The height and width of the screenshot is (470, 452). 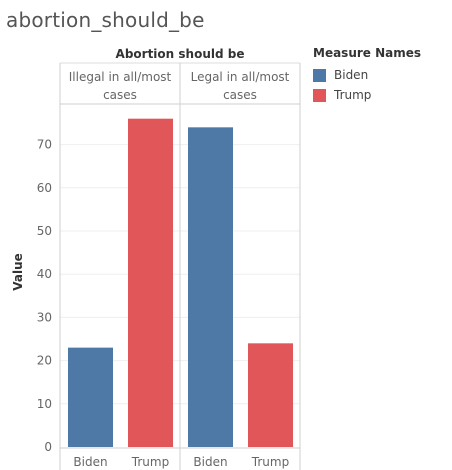 What do you see at coordinates (210, 287) in the screenshot?
I see `bar-1-biden` at bounding box center [210, 287].